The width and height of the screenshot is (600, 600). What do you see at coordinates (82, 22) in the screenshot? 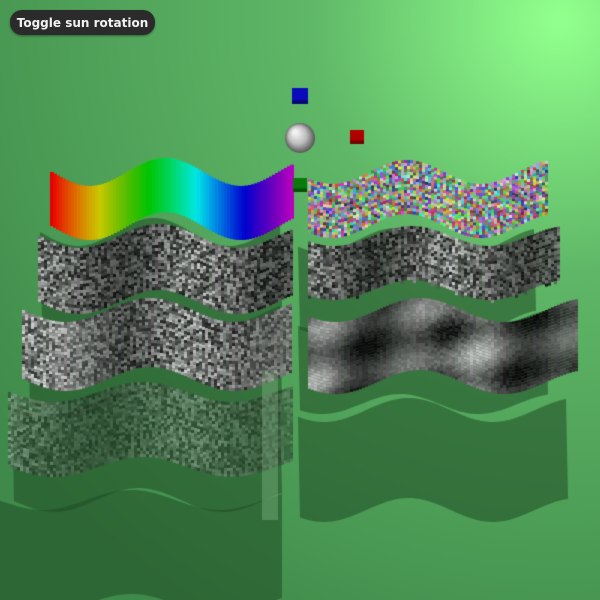
I see `toggle-sun-rotation-button: Toggle sun rotation` at bounding box center [82, 22].